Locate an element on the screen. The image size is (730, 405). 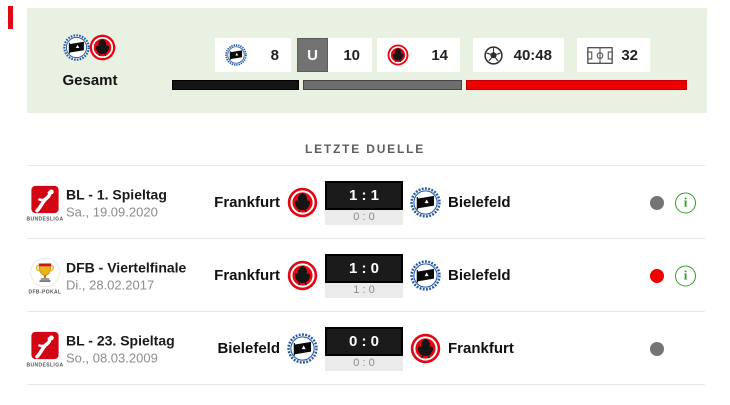
club-crest-pair is located at coordinates (89, 47).